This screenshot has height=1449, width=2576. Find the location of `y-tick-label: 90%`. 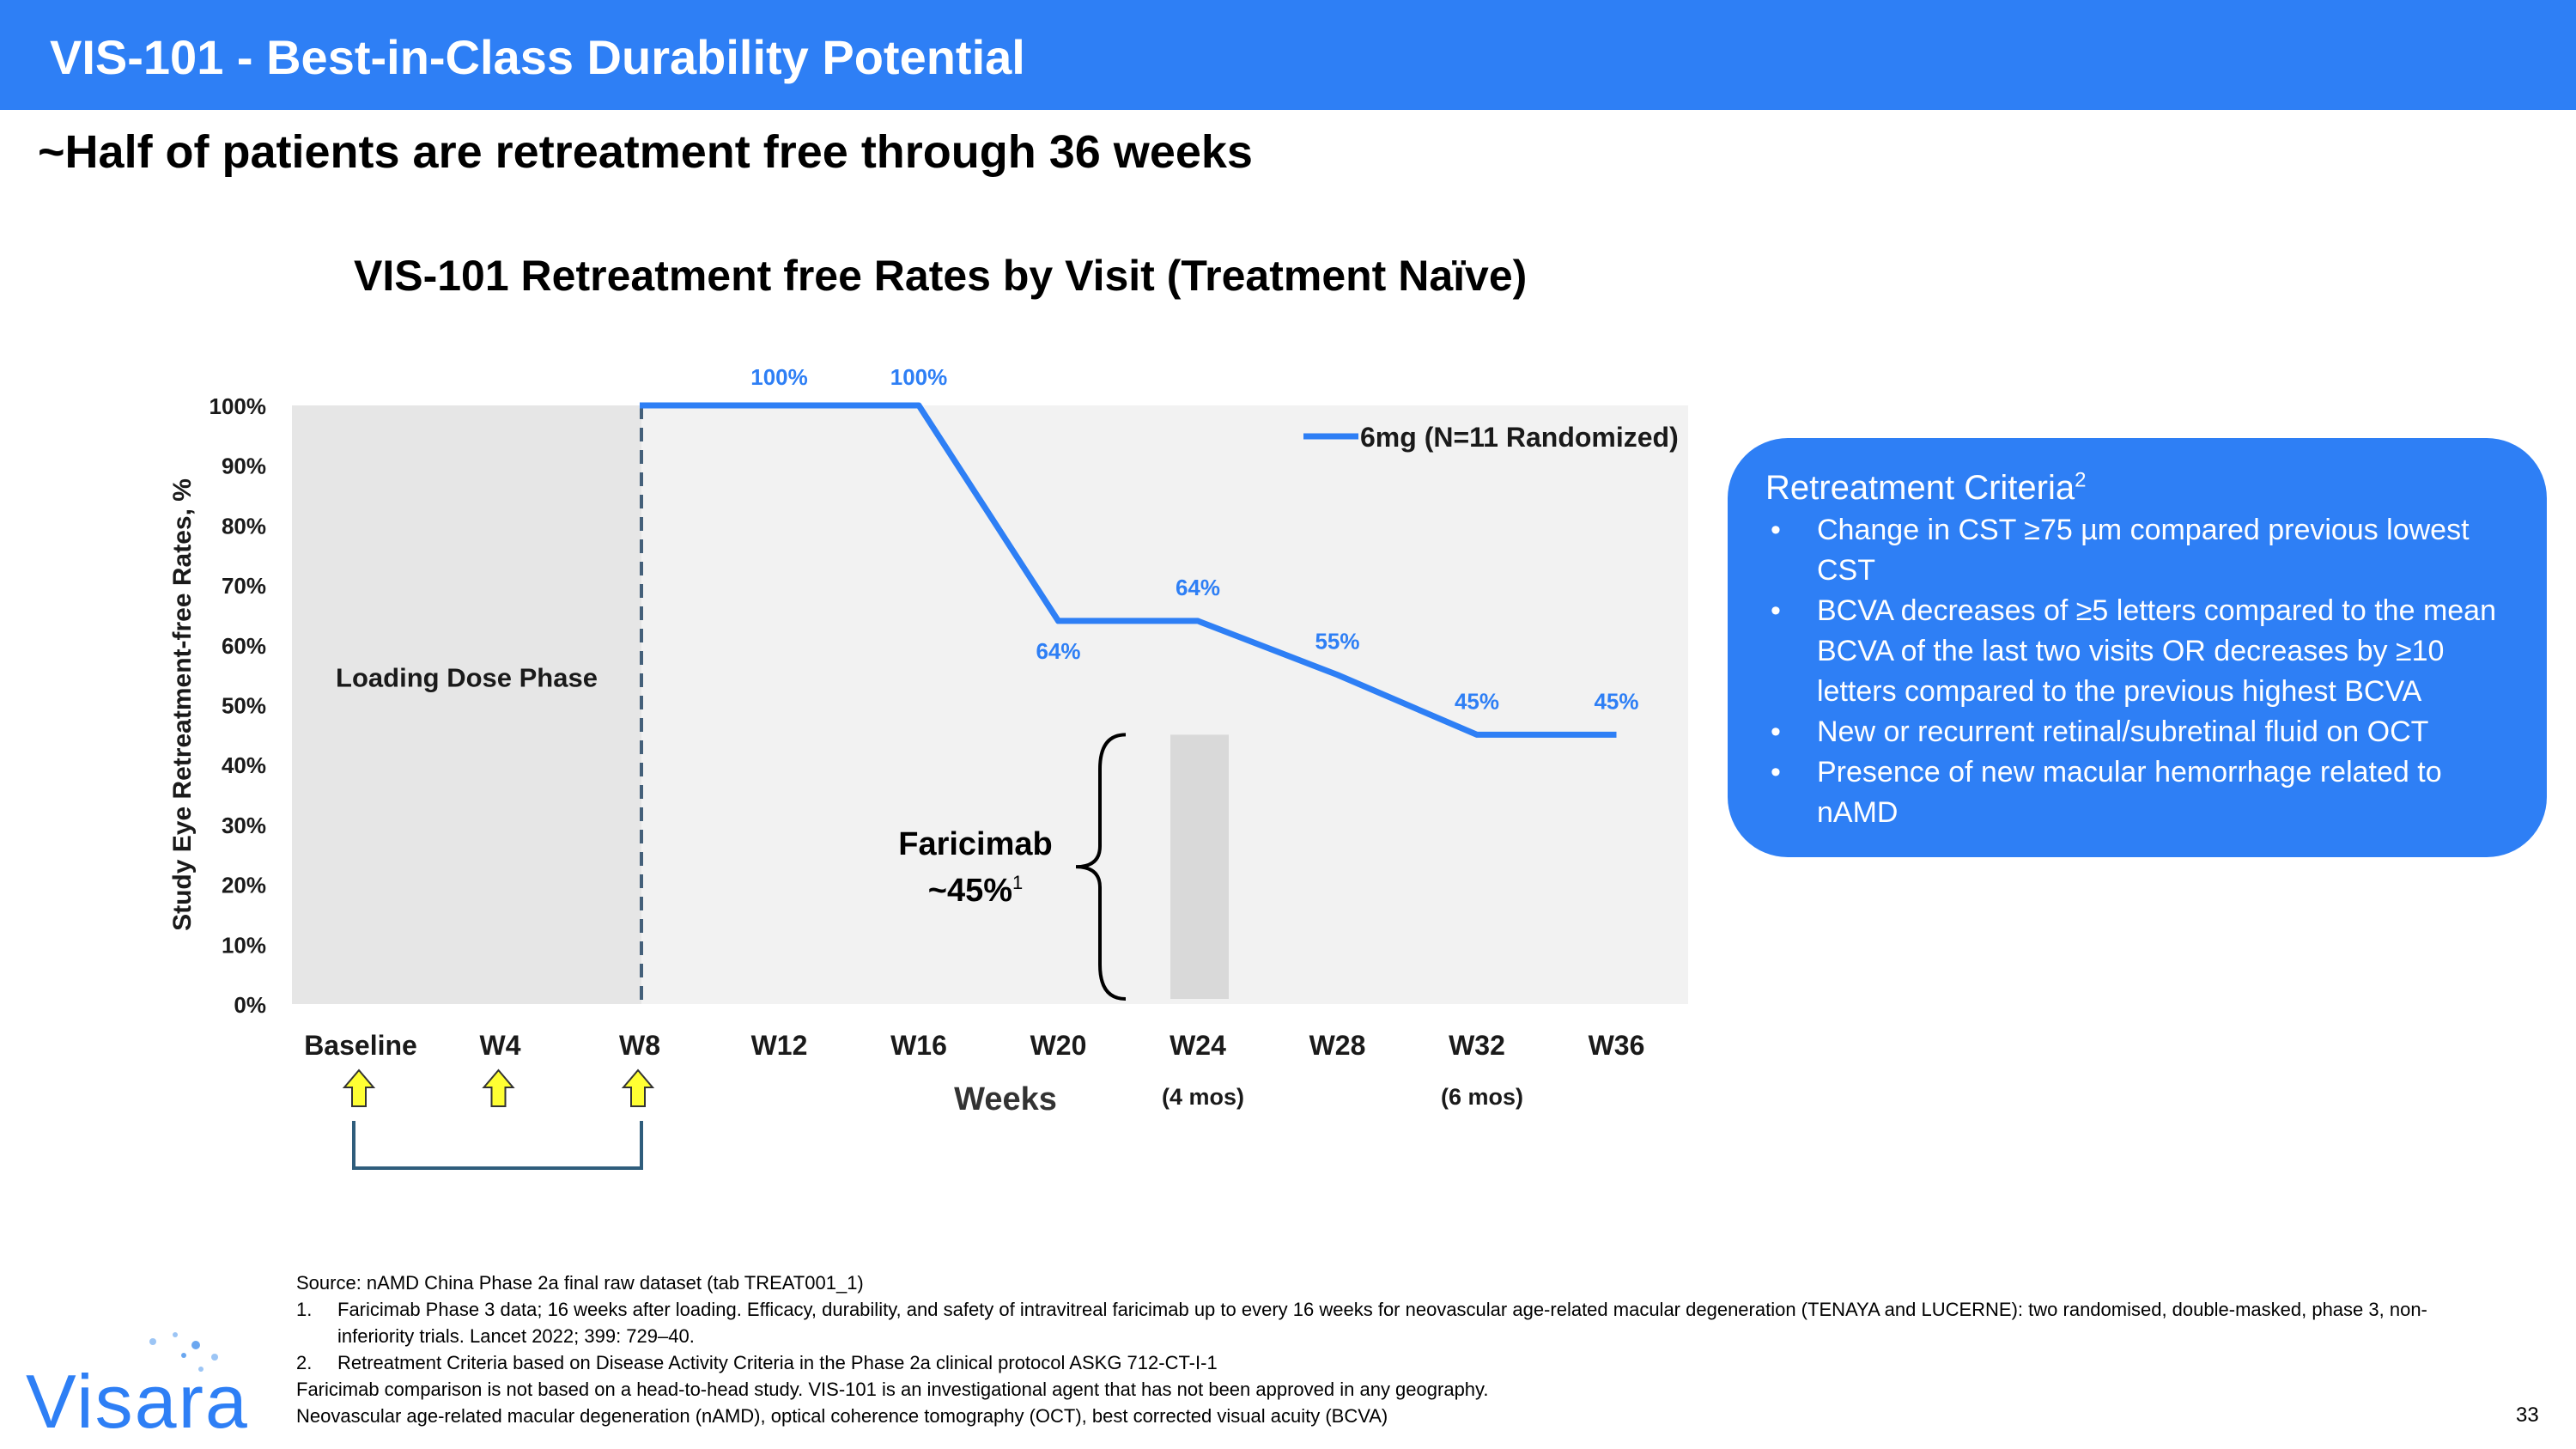

y-tick-label: 90% is located at coordinates (244, 466).